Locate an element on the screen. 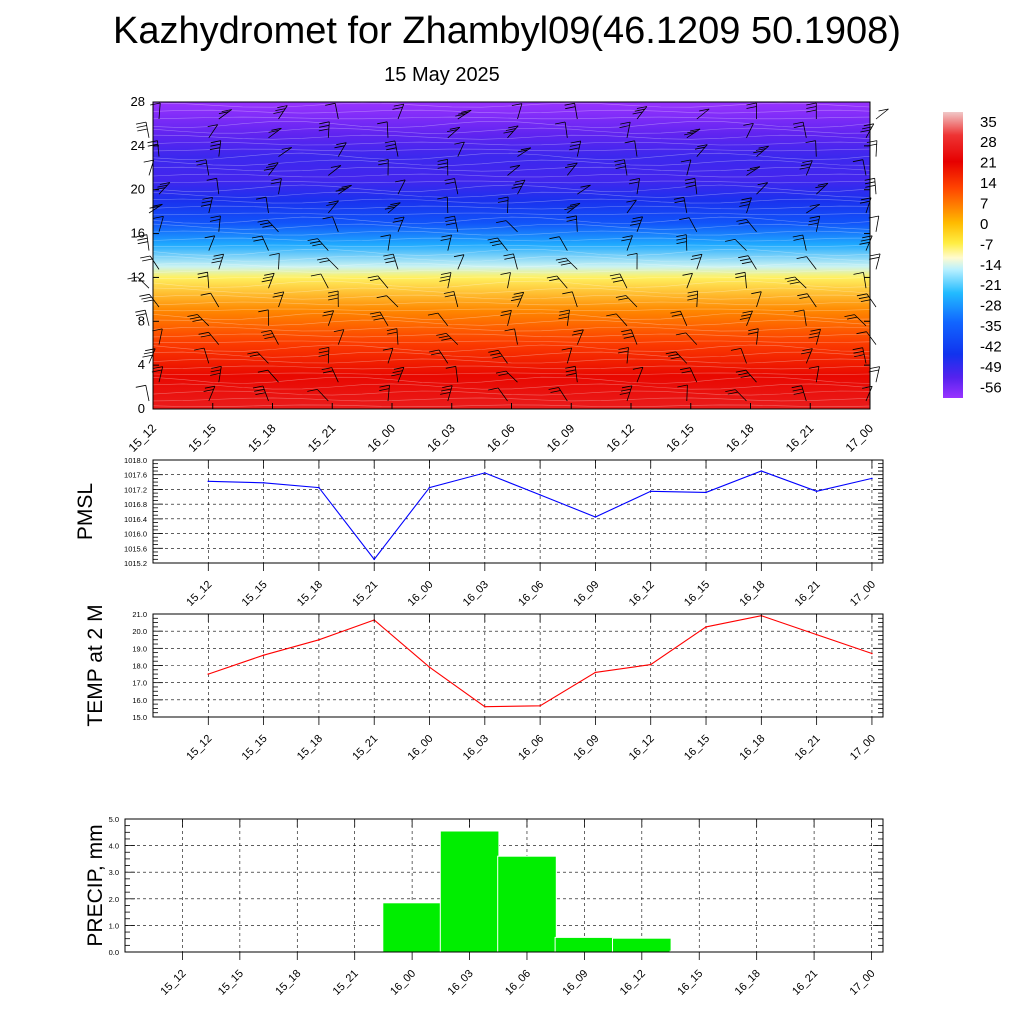 The width and height of the screenshot is (1024, 1024). x-tick-label: 15_18 is located at coordinates (288, 983).